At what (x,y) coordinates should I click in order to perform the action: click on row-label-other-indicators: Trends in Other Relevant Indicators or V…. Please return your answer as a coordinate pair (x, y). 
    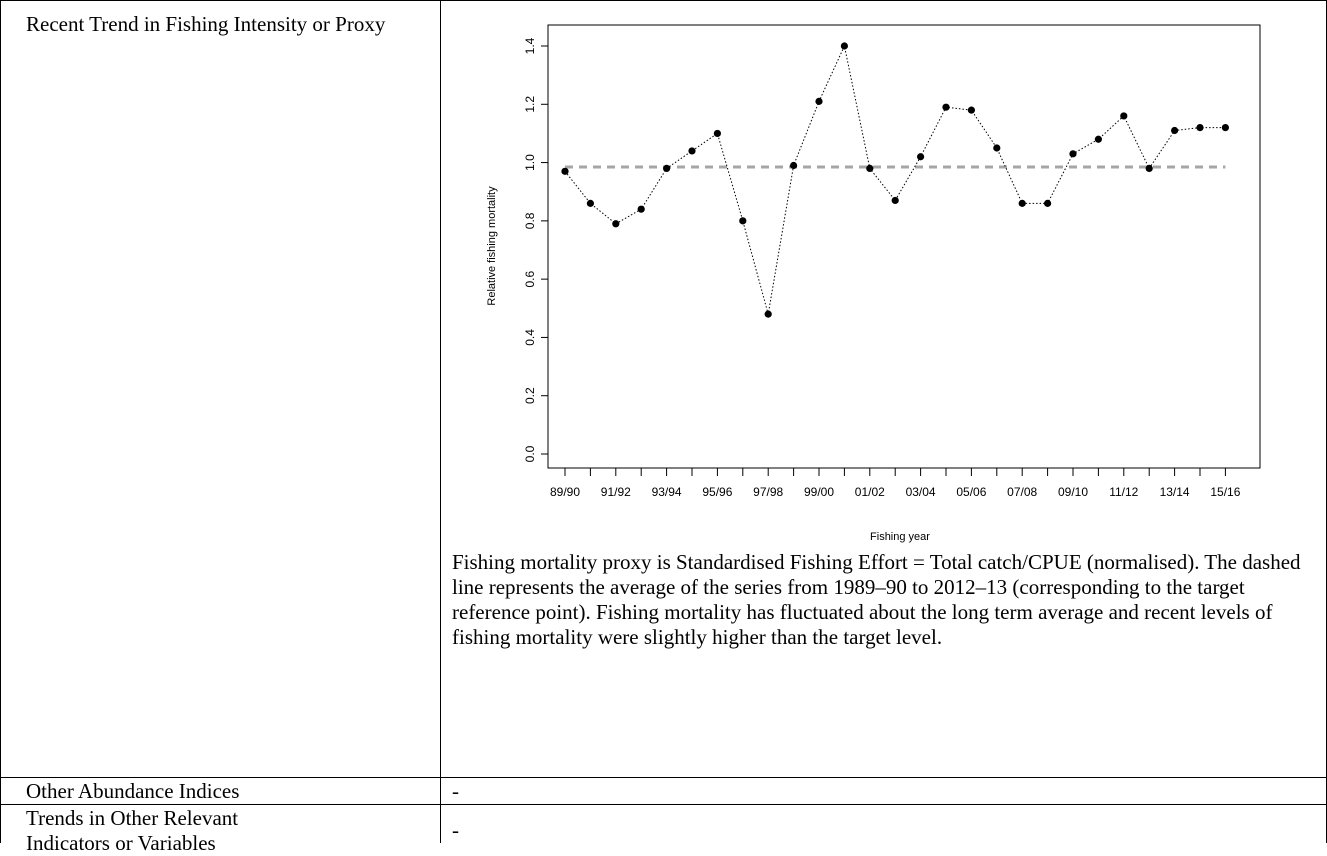
    Looking at the image, I should click on (132, 830).